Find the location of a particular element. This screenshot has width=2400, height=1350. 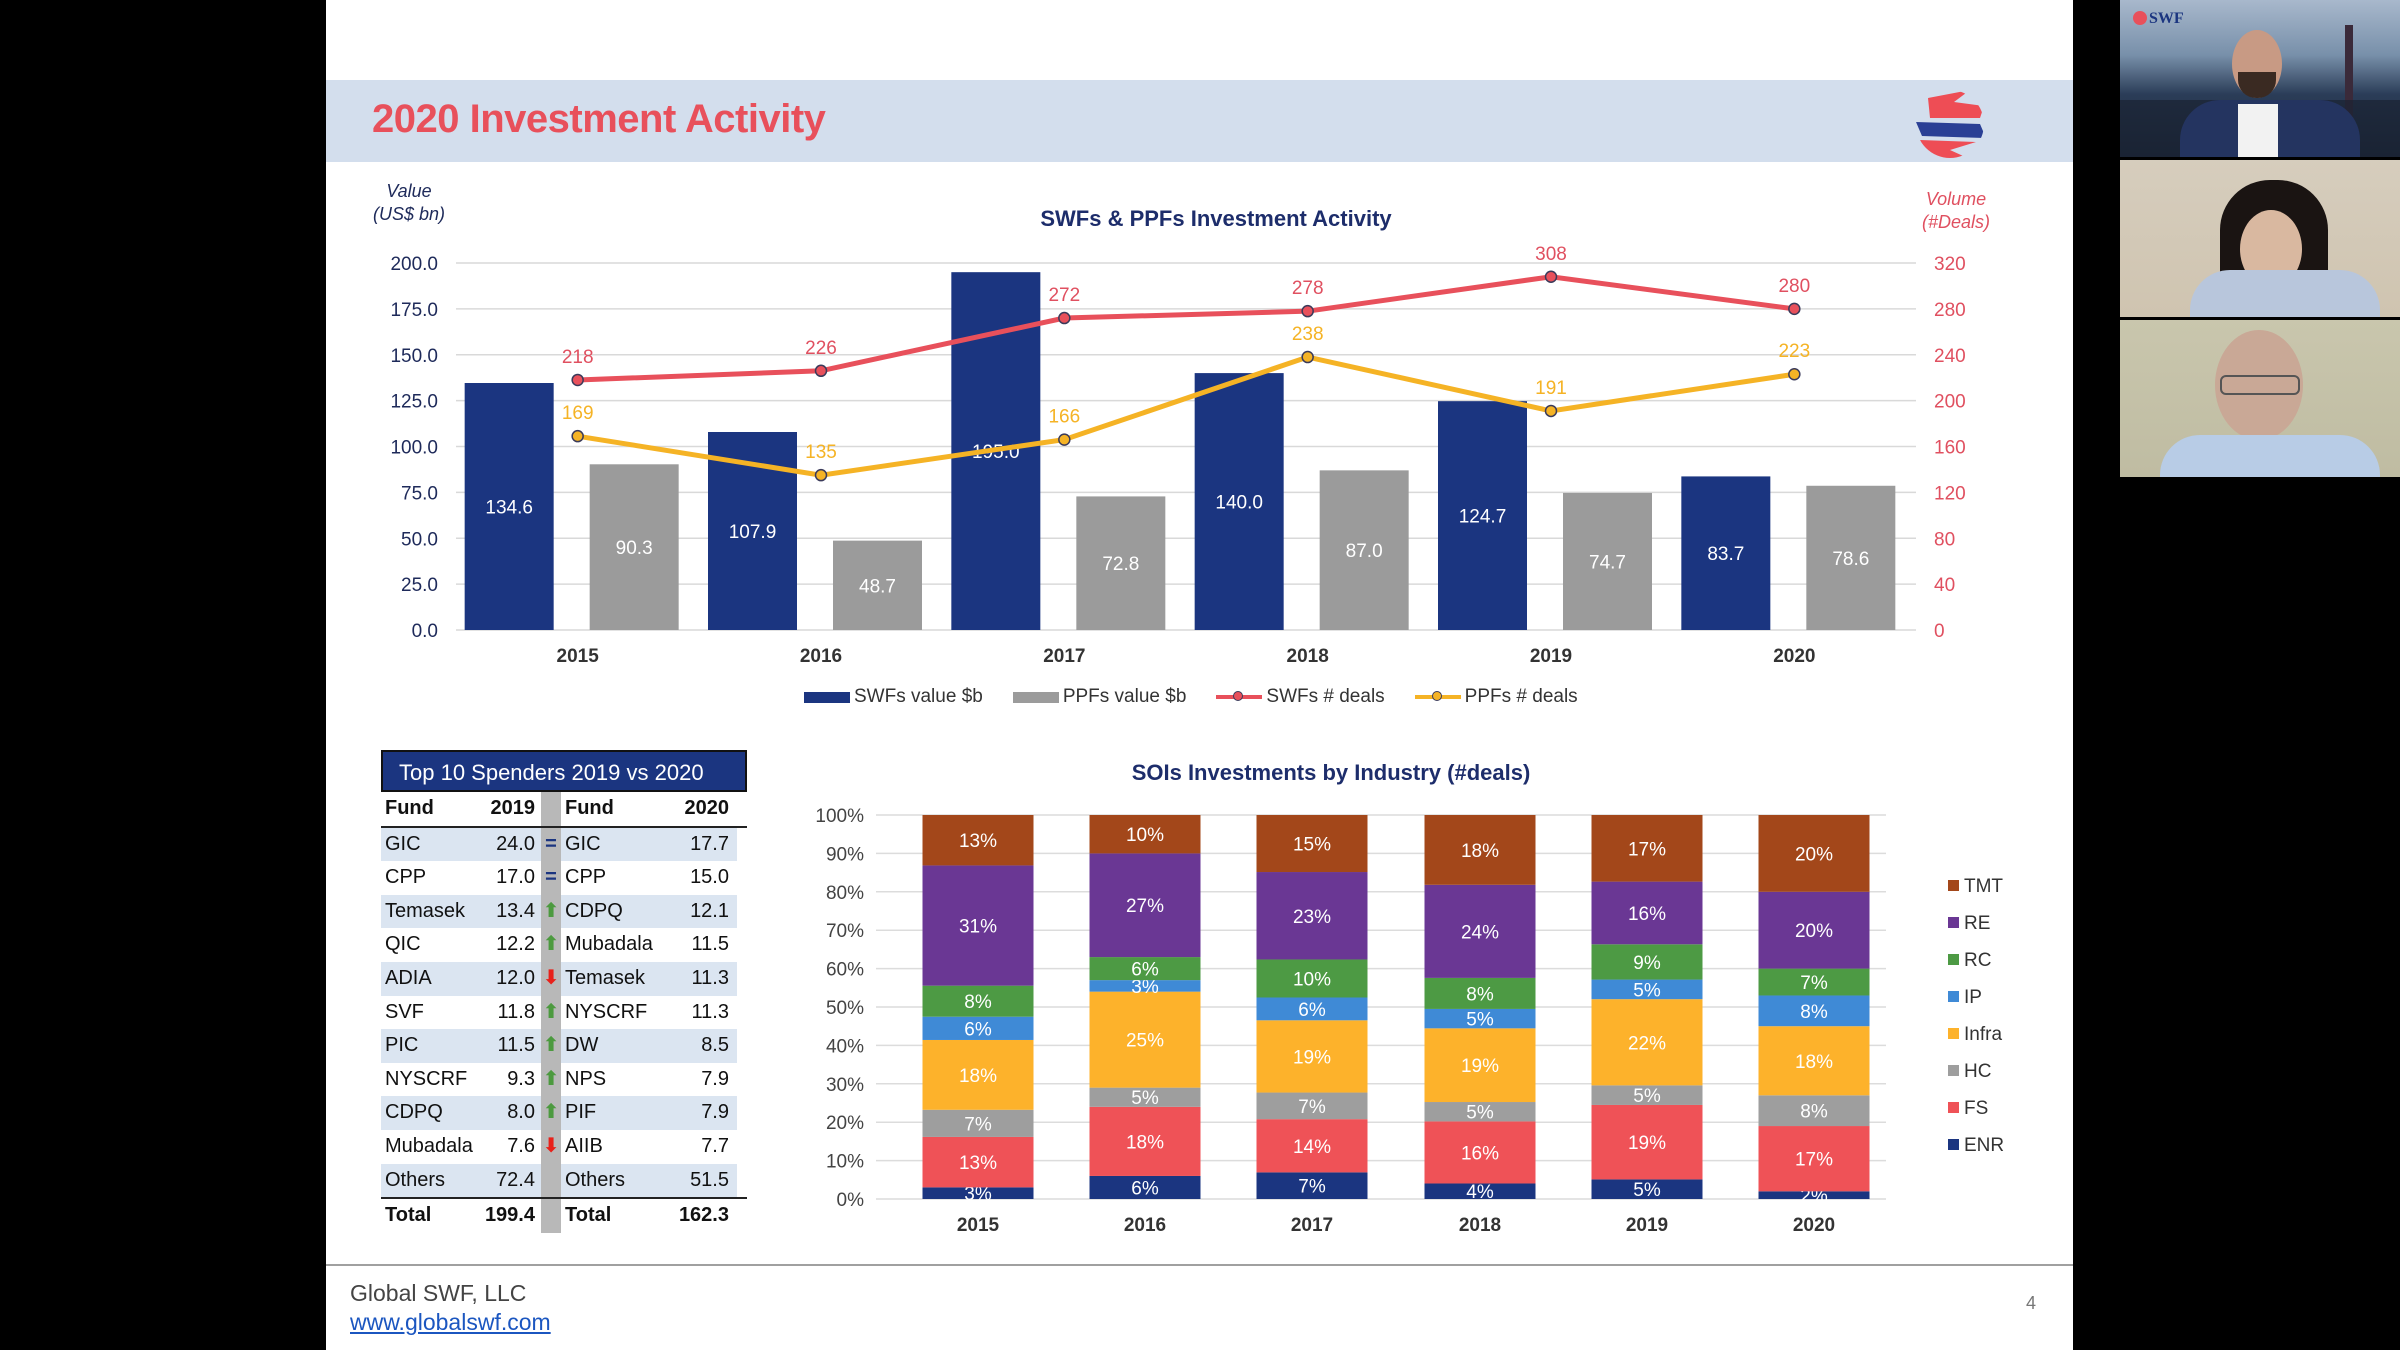

segment-label: 25% is located at coordinates (1145, 1041).